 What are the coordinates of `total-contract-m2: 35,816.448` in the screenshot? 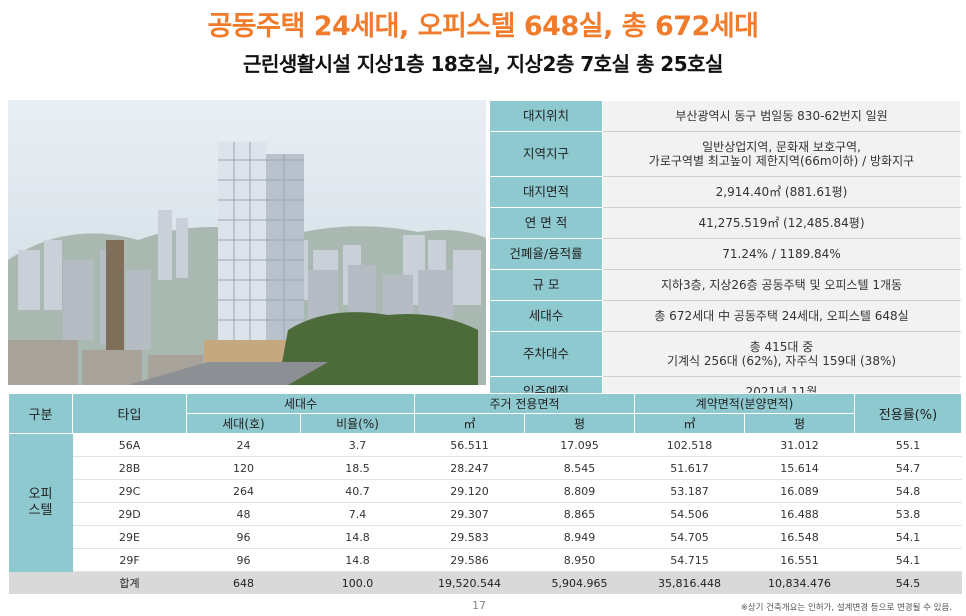 It's located at (689, 582).